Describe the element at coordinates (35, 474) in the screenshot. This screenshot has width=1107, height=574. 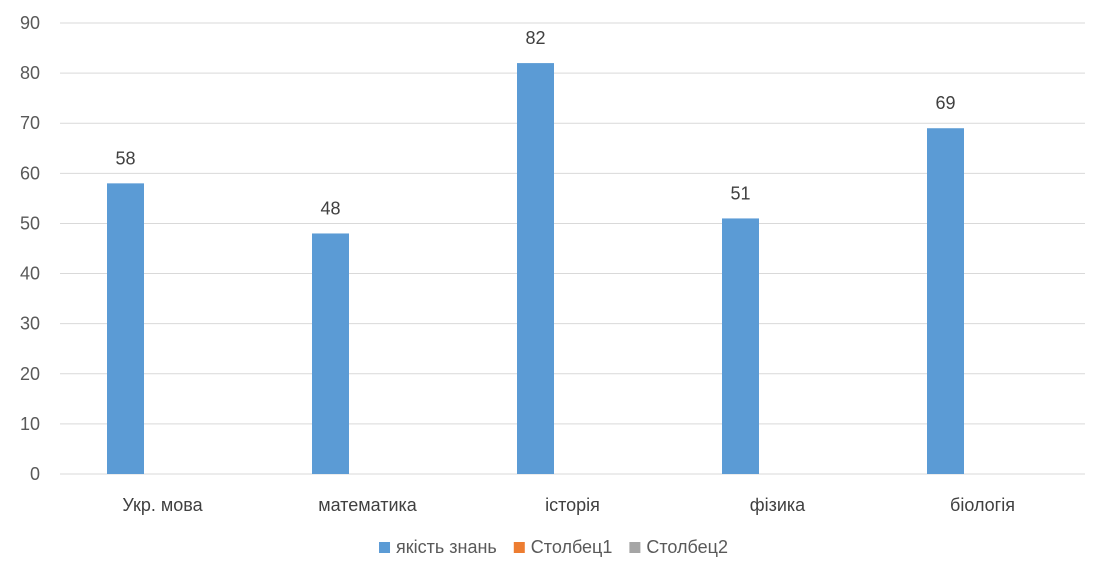
I see `y-tick-label: 0` at that location.